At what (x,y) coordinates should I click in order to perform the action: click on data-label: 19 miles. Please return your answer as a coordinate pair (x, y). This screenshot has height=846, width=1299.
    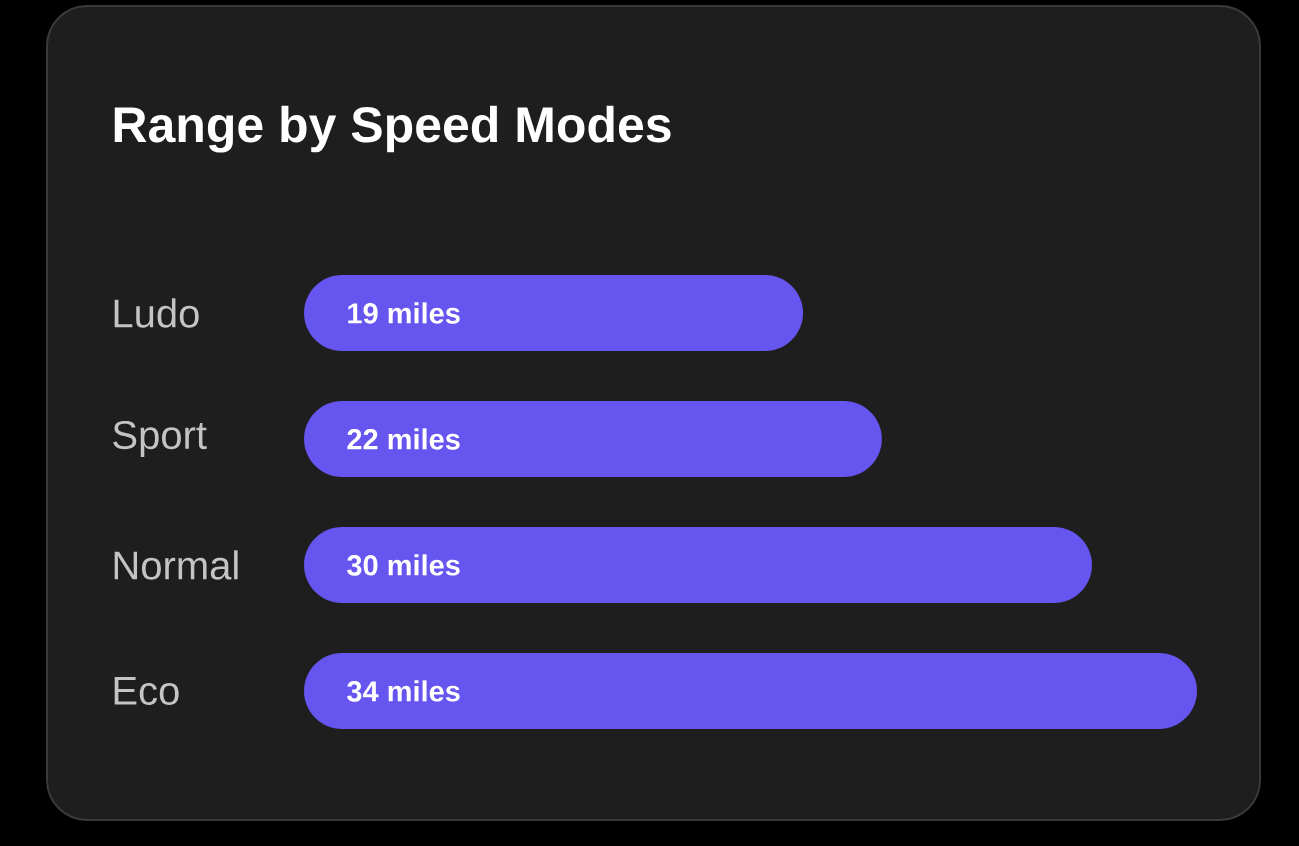
    Looking at the image, I should click on (404, 313).